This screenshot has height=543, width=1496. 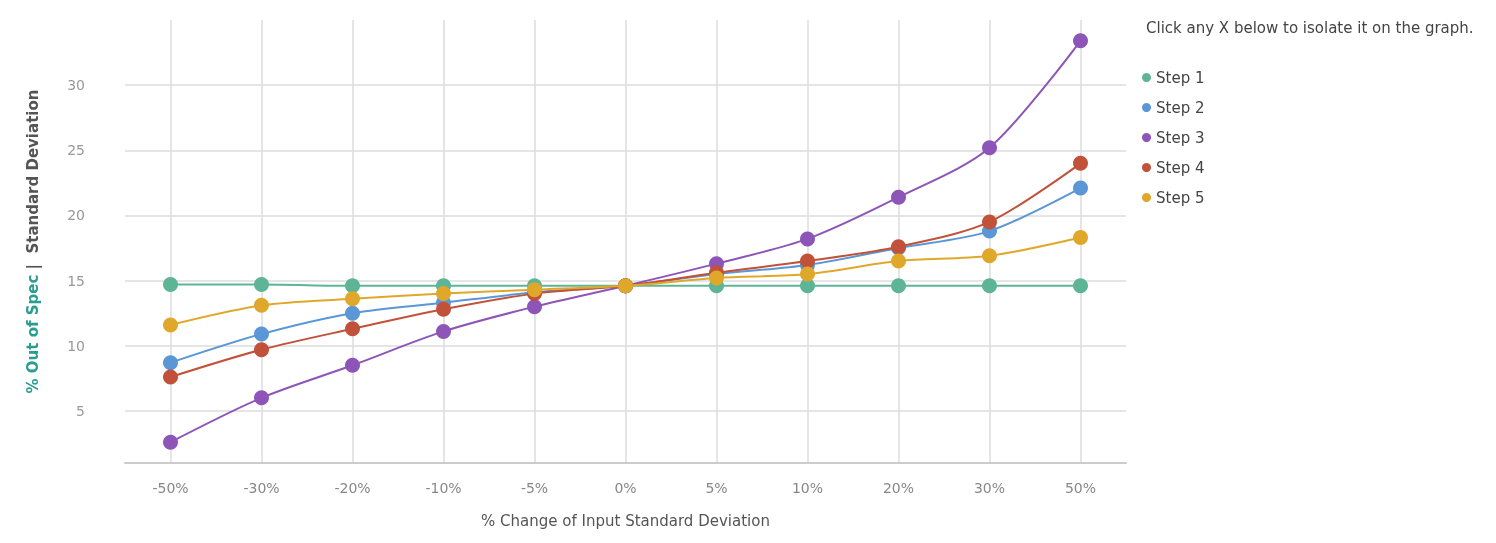 What do you see at coordinates (76, 150) in the screenshot?
I see `y-tick-label: 25` at bounding box center [76, 150].